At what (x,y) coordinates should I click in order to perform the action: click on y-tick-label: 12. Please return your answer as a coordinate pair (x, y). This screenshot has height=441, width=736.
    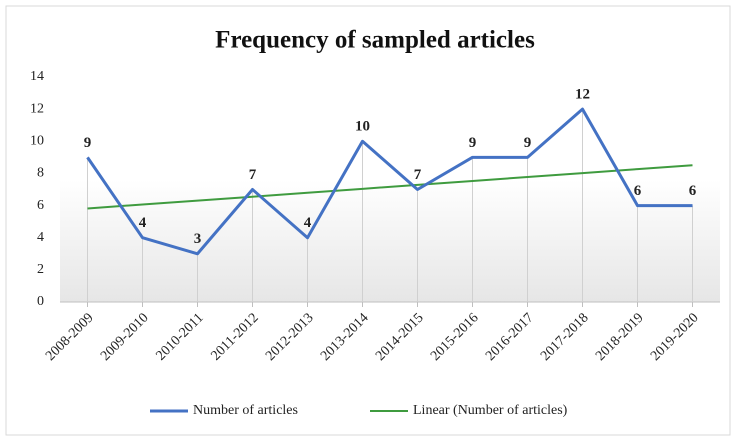
    Looking at the image, I should click on (37, 108).